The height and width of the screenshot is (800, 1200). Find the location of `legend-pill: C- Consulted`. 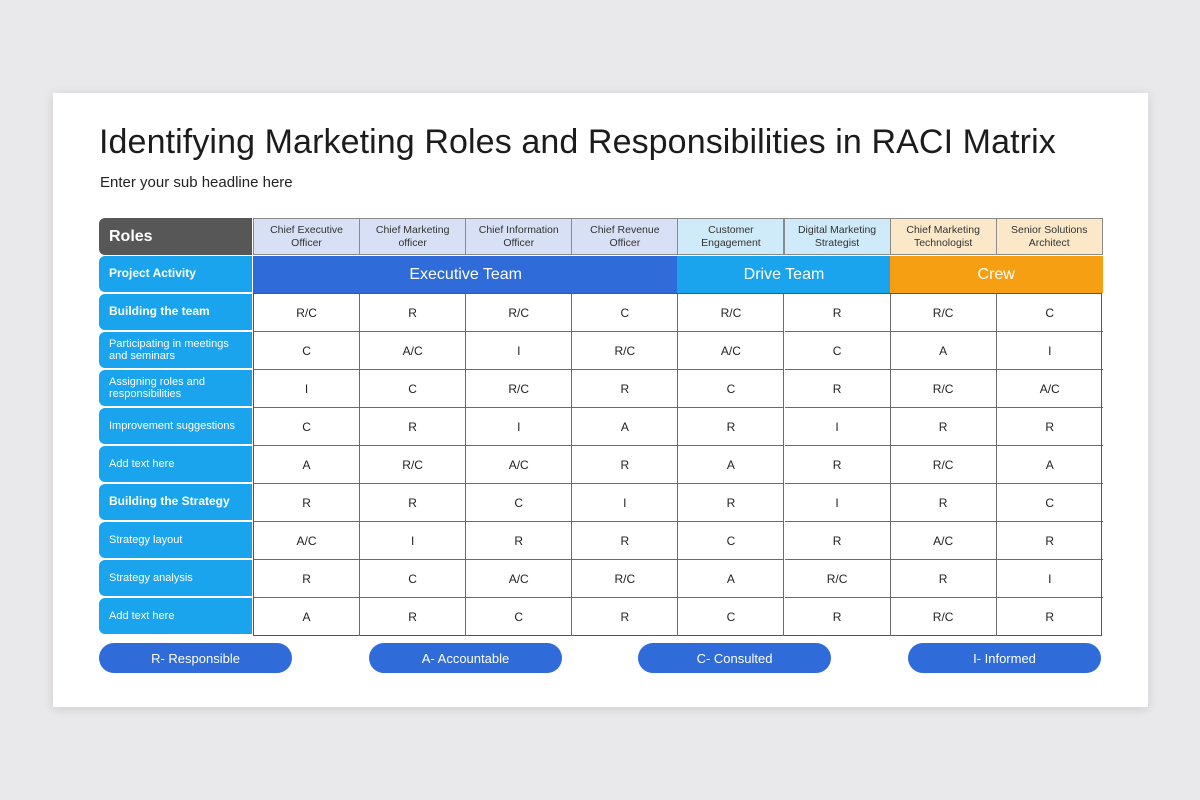

legend-pill: C- Consulted is located at coordinates (734, 658).